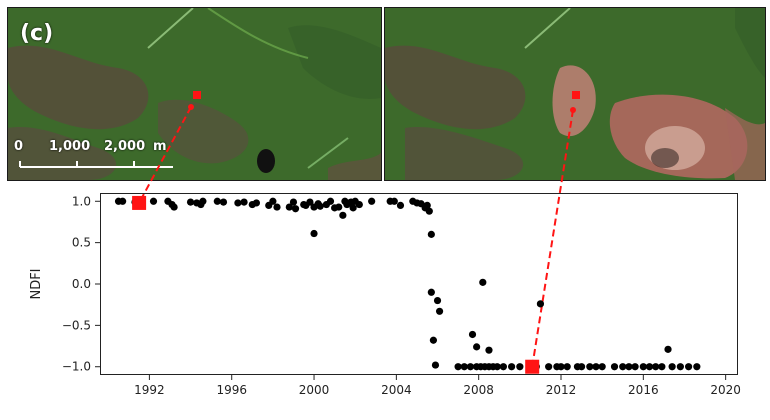 The image size is (770, 420). What do you see at coordinates (70, 146) in the screenshot?
I see `scale-bar-label-1000: 1,000` at bounding box center [70, 146].